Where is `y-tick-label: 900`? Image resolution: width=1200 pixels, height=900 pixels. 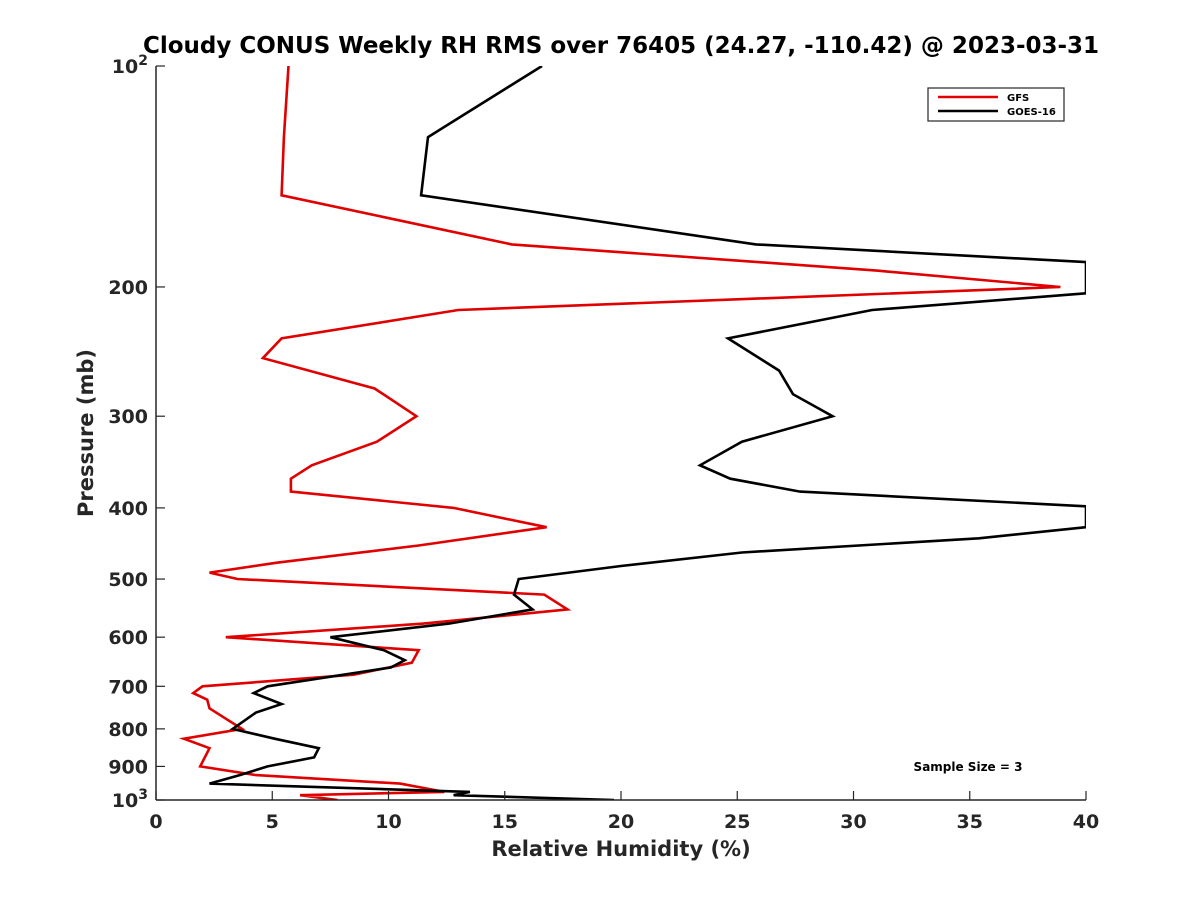 y-tick-label: 900 is located at coordinates (128, 767).